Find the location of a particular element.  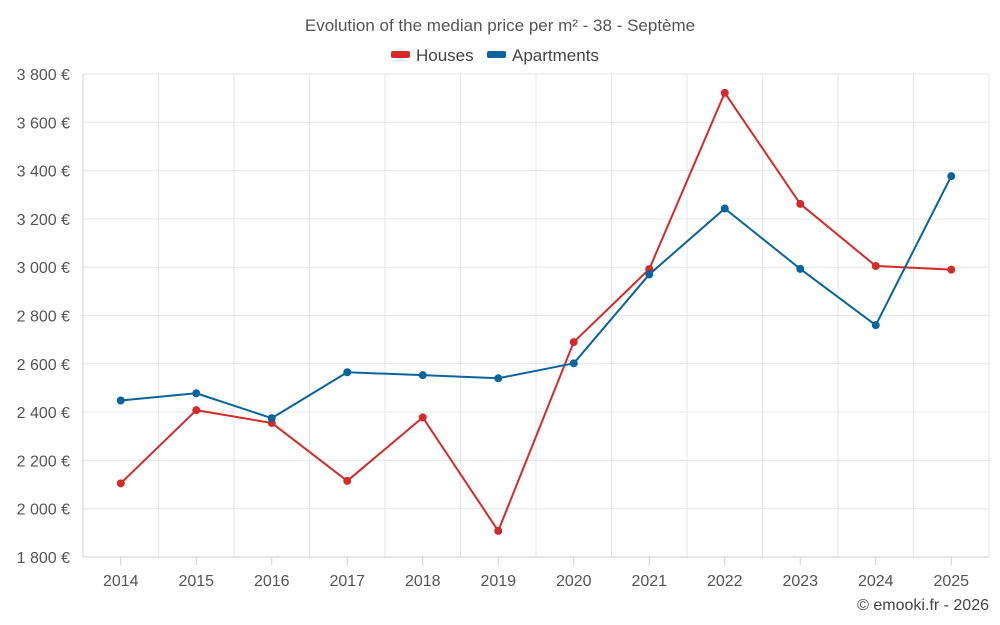

y-tick-label: 2 800 € is located at coordinates (43, 317).